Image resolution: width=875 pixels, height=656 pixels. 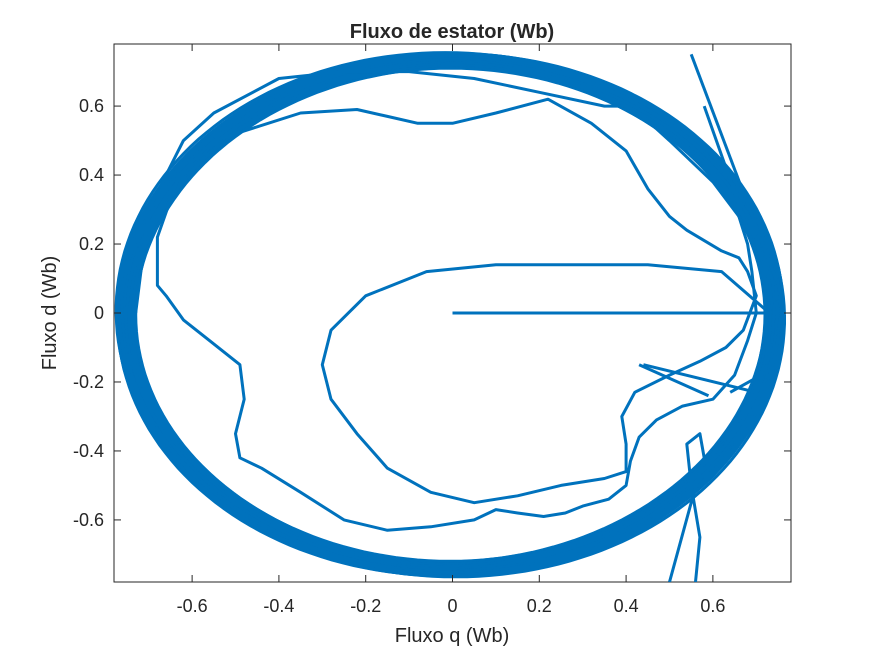 I want to click on x-tick-label: -0.4, so click(x=278, y=606).